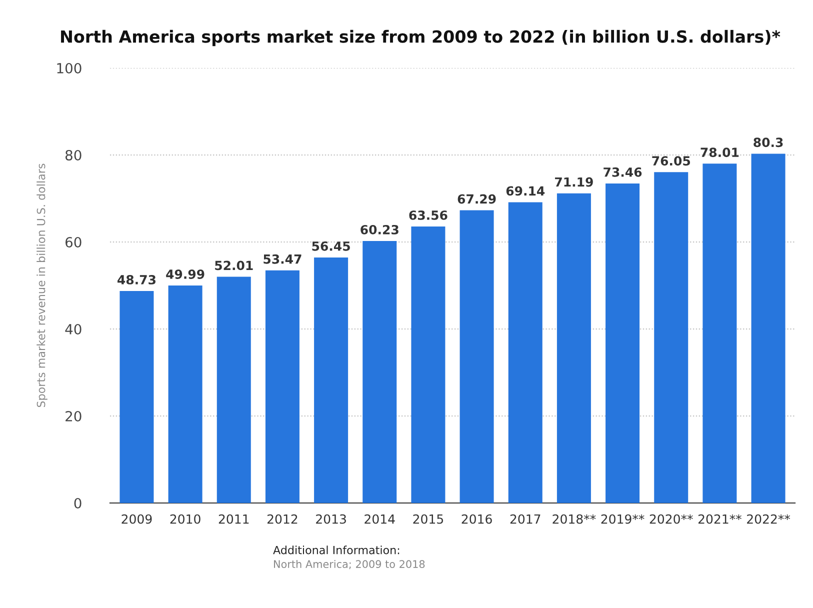 This screenshot has height=608, width=813. What do you see at coordinates (574, 182) in the screenshot?
I see `data-label: 71.19` at bounding box center [574, 182].